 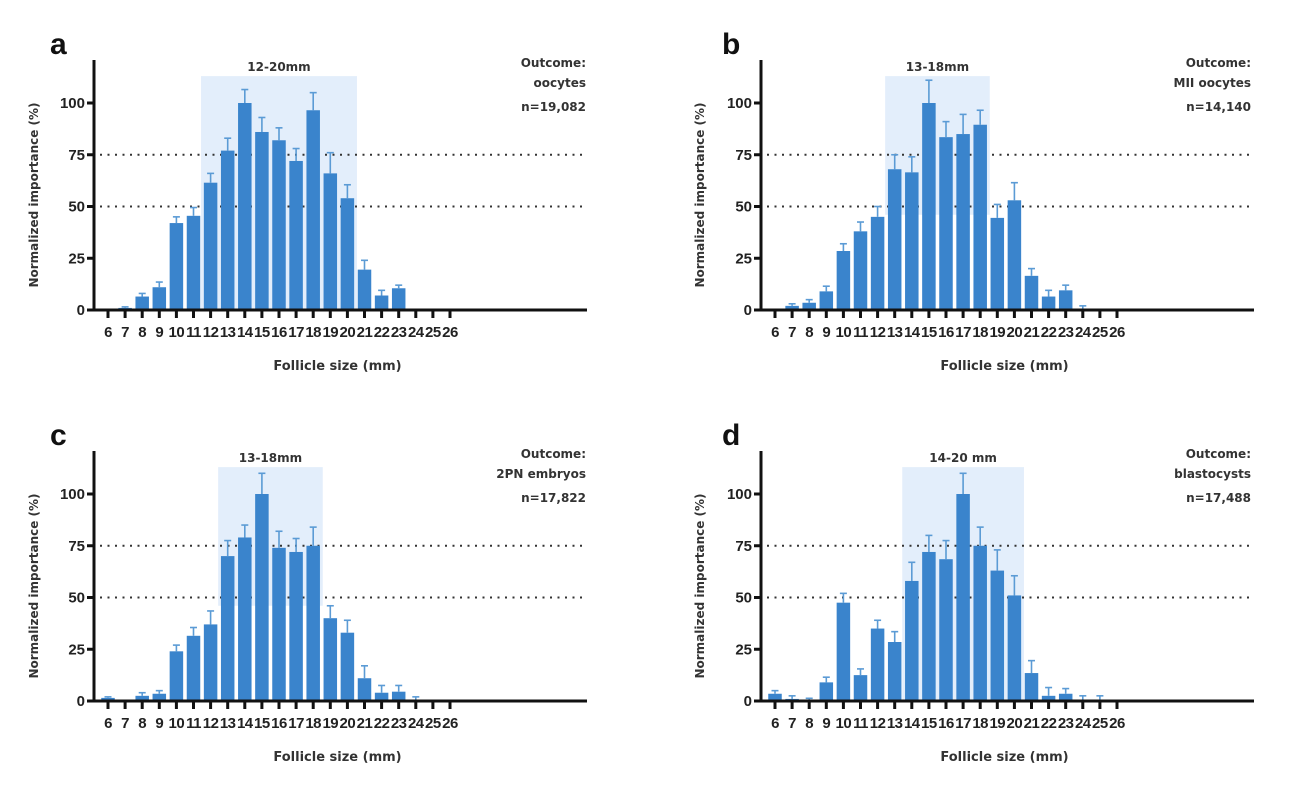 I want to click on outcome-value: MII oocytes, so click(x=1213, y=83).